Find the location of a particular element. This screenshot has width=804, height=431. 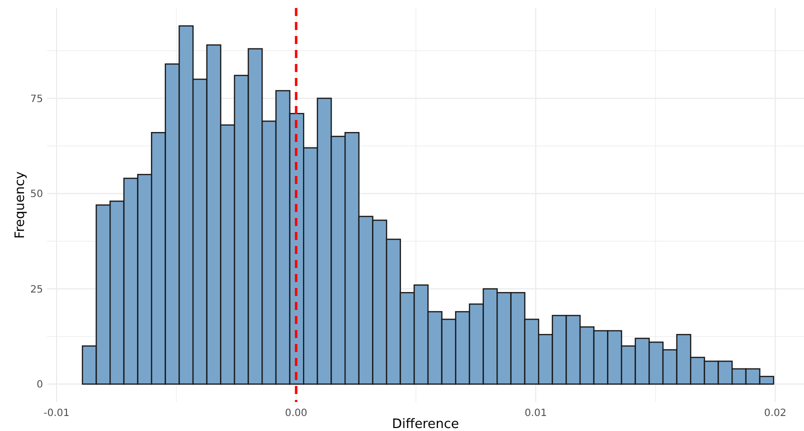

y-axis-title: Frequency is located at coordinates (20, 205).